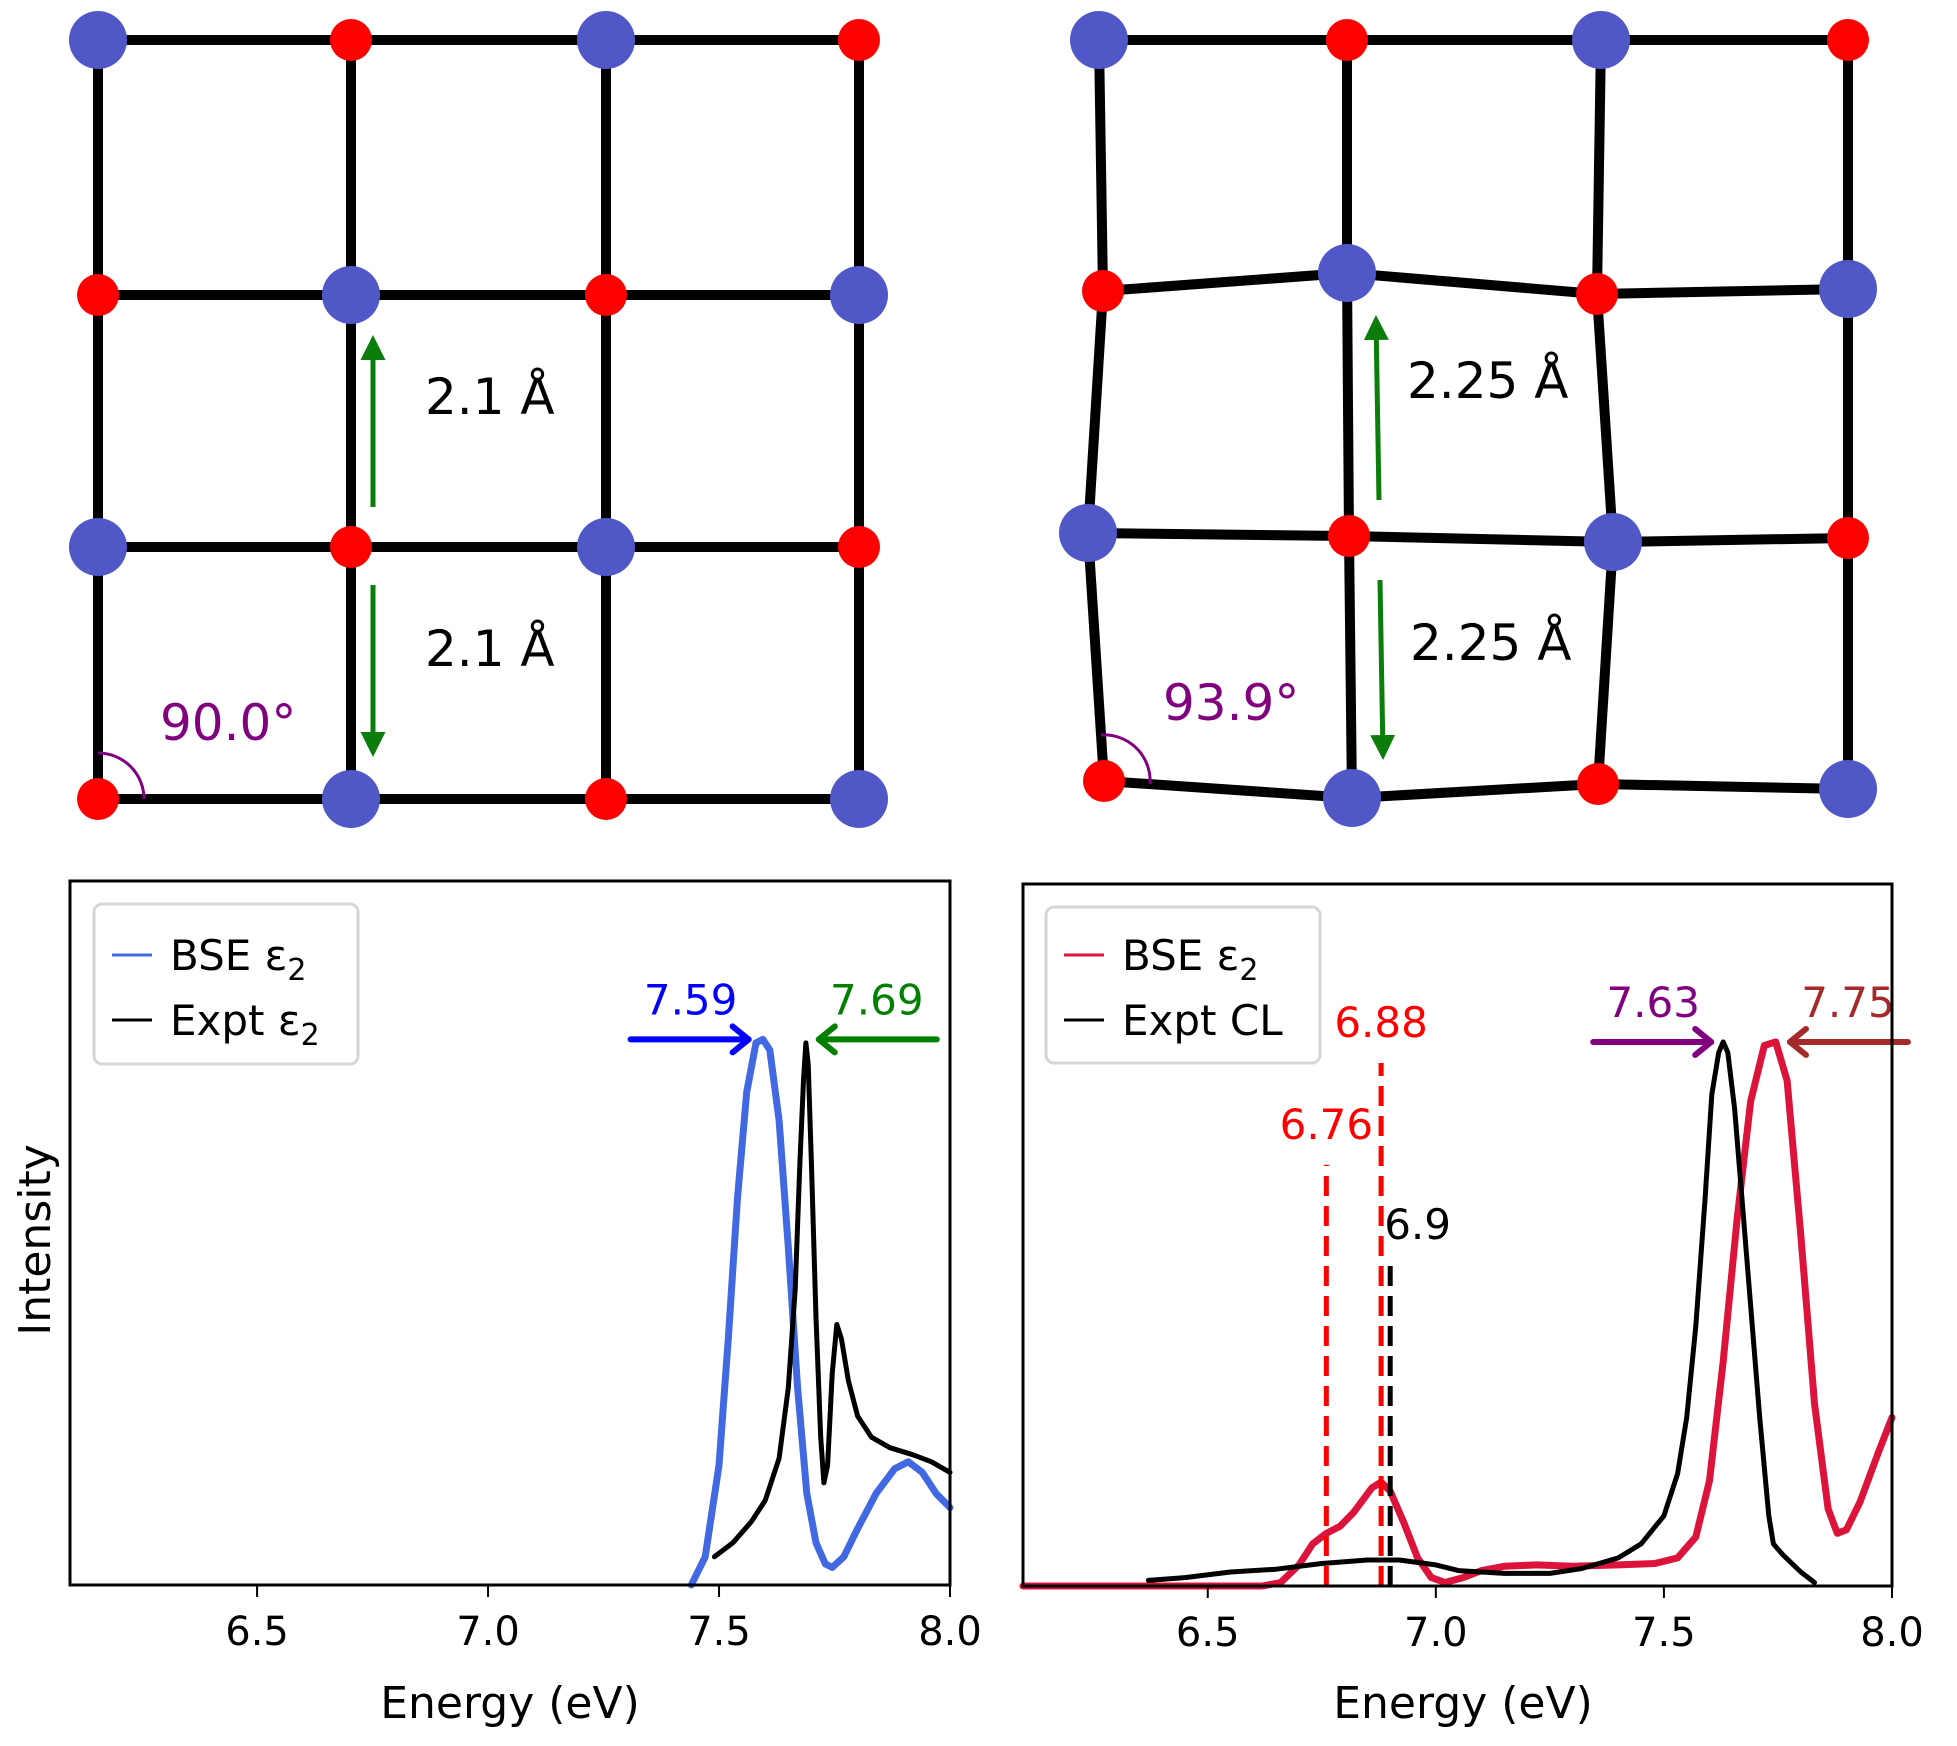 This screenshot has height=1746, width=1957. Describe the element at coordinates (1381, 1022) in the screenshot. I see `marker-label: 6.88` at that location.